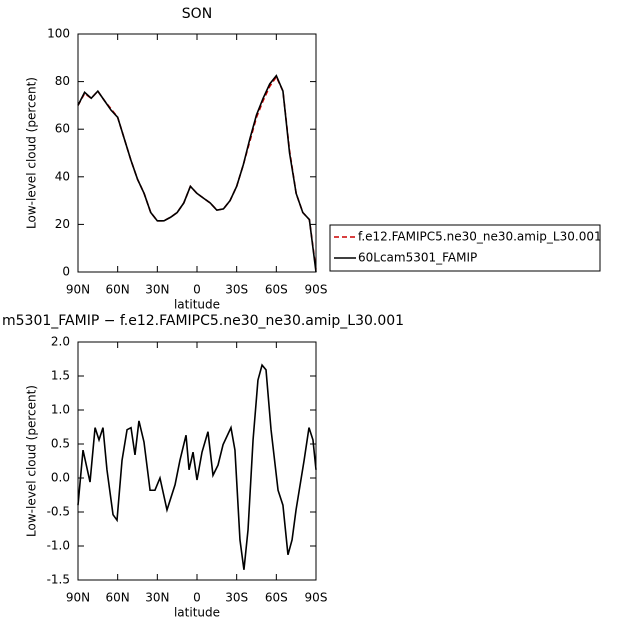 Image resolution: width=626 pixels, height=626 pixels. Describe the element at coordinates (60, 478) in the screenshot. I see `y-tick-label: 0.0` at that location.